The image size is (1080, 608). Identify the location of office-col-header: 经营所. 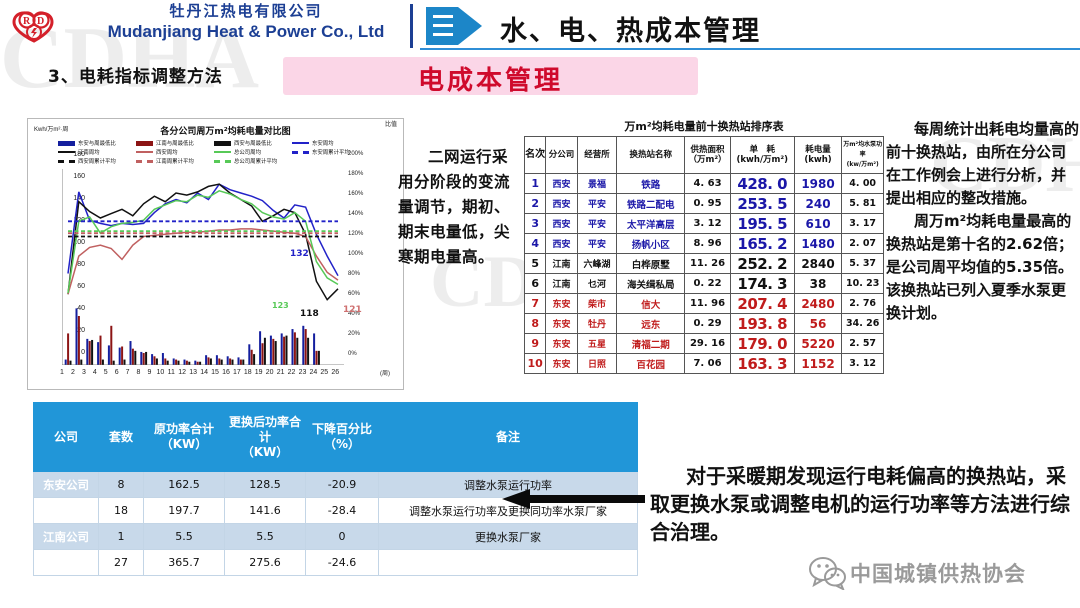
(597, 155).